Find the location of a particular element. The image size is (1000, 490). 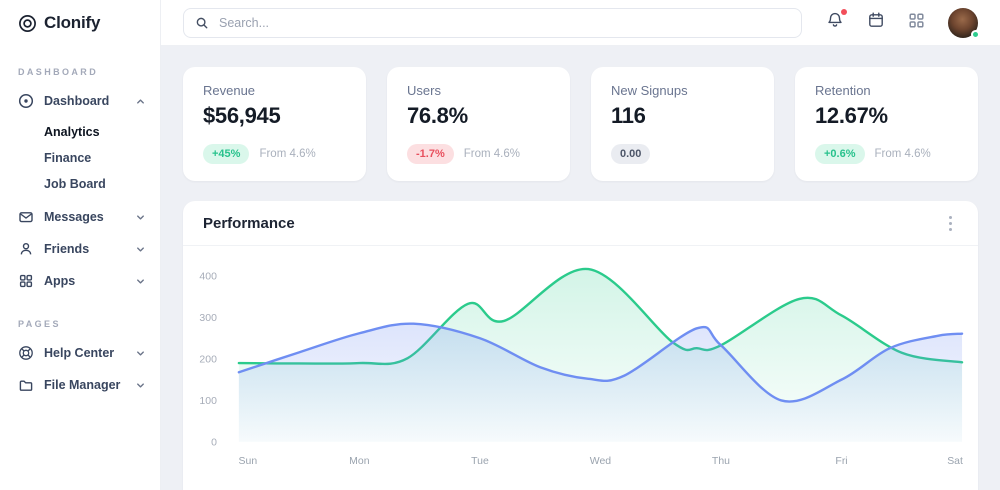

bell-icon is located at coordinates (835, 22).